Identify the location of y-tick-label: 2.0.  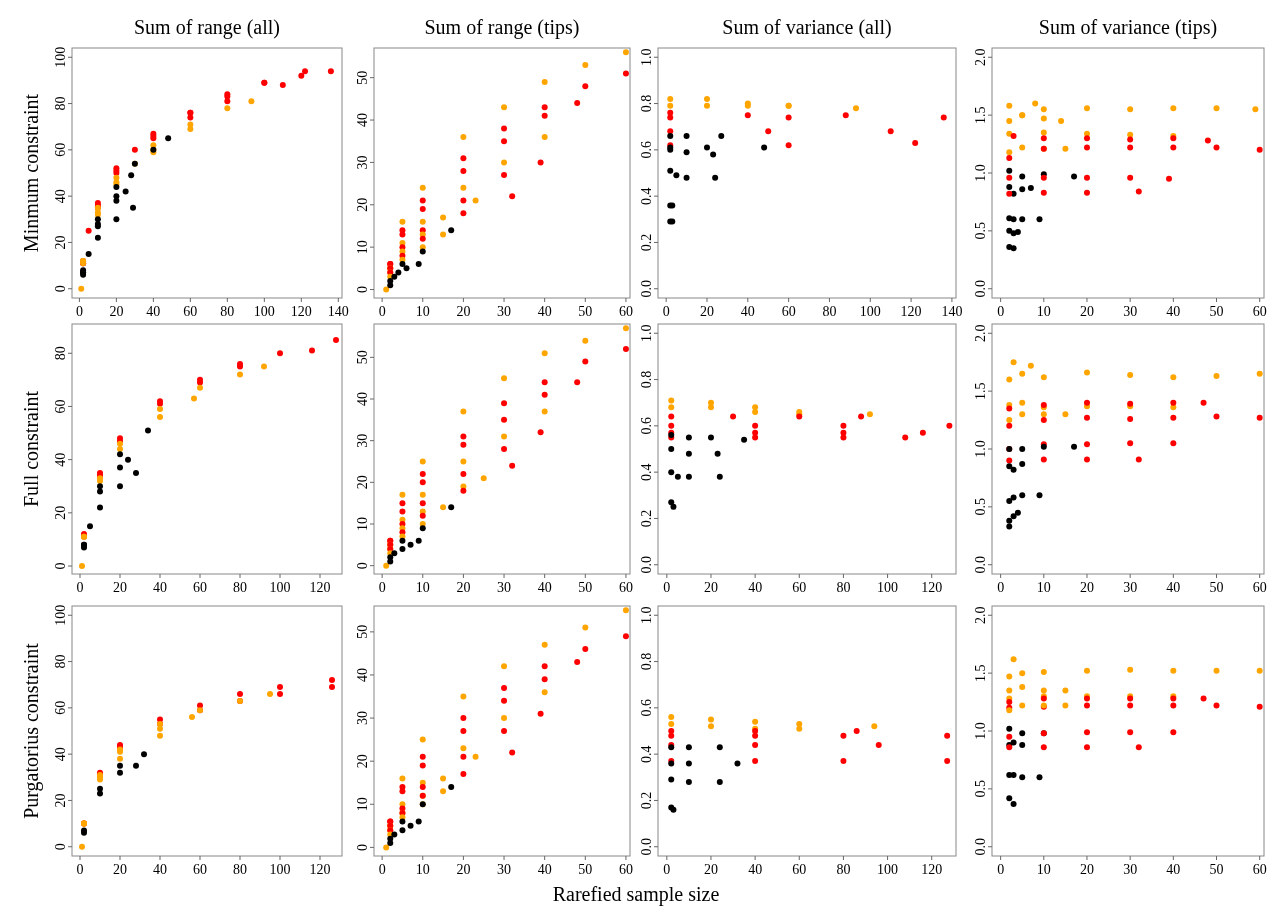
(980, 57).